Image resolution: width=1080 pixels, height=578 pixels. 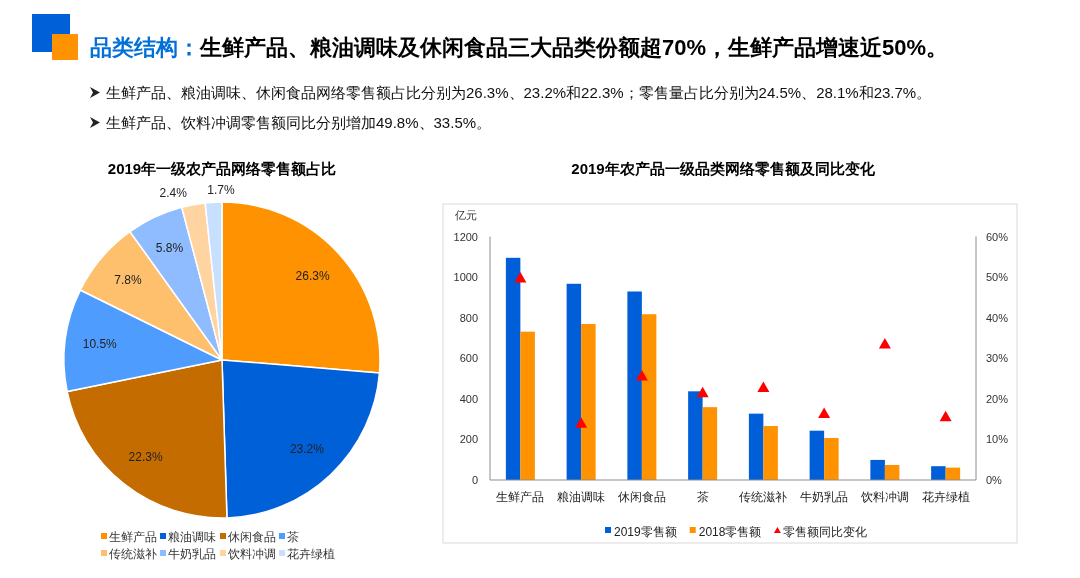 What do you see at coordinates (763, 496) in the screenshot?
I see `x-tick-label: 传统滋补` at bounding box center [763, 496].